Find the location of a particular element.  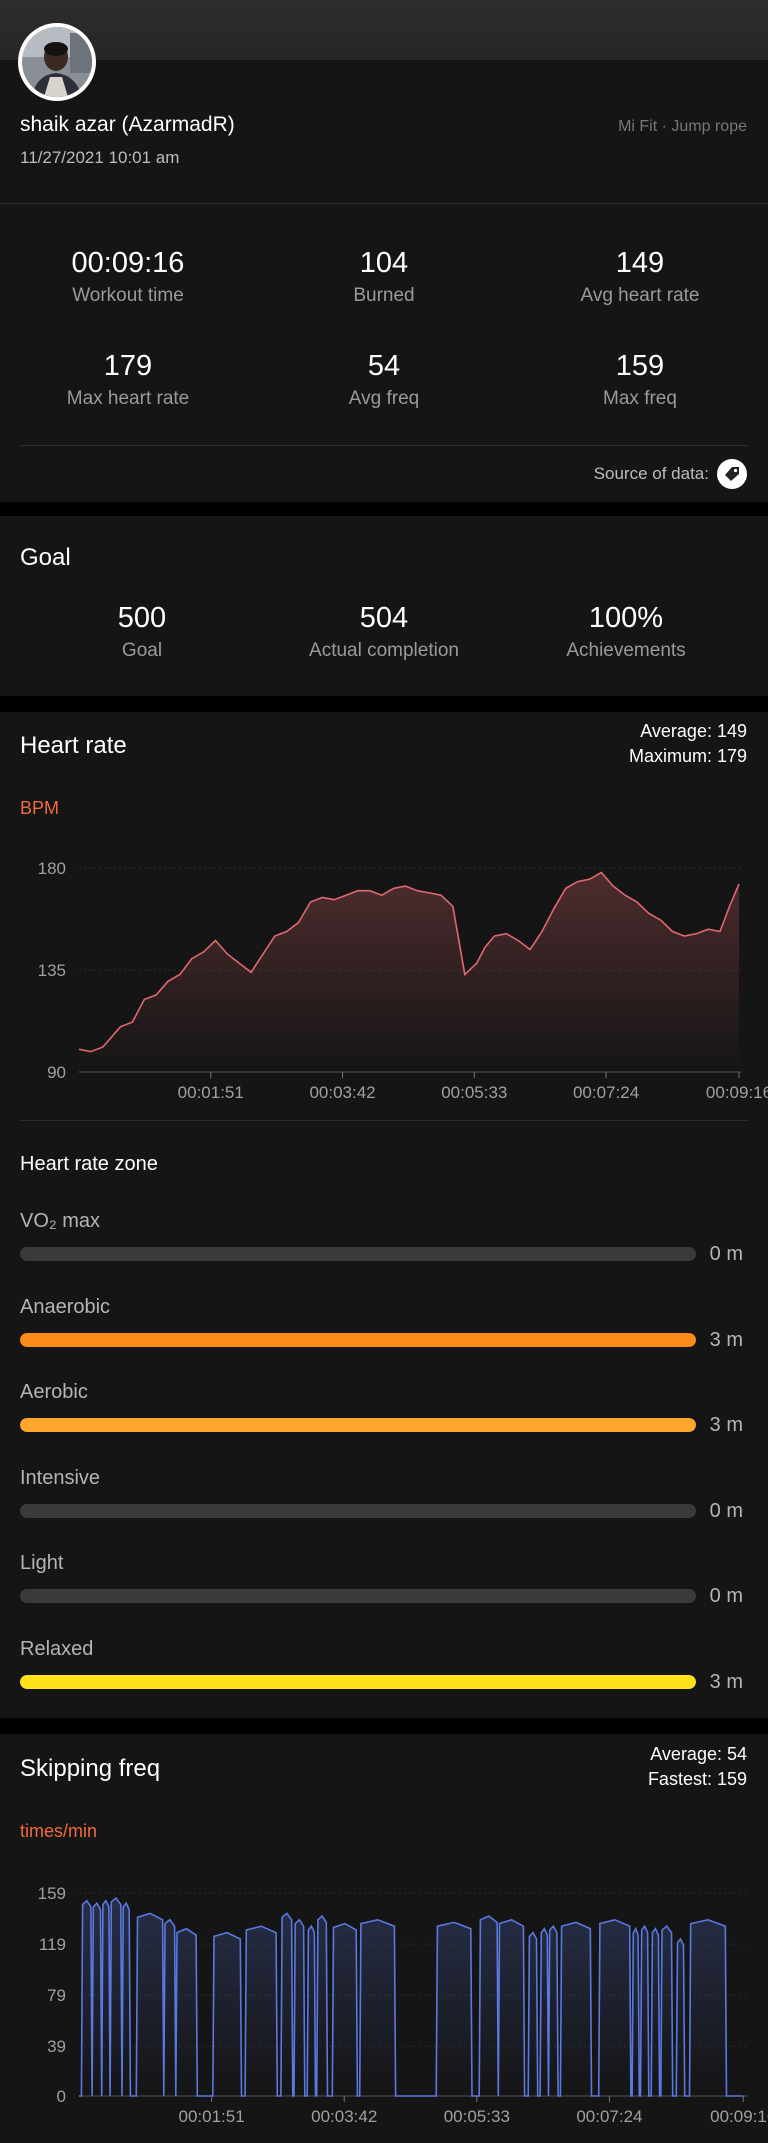

zone-name: Aerobic is located at coordinates (54, 1392).